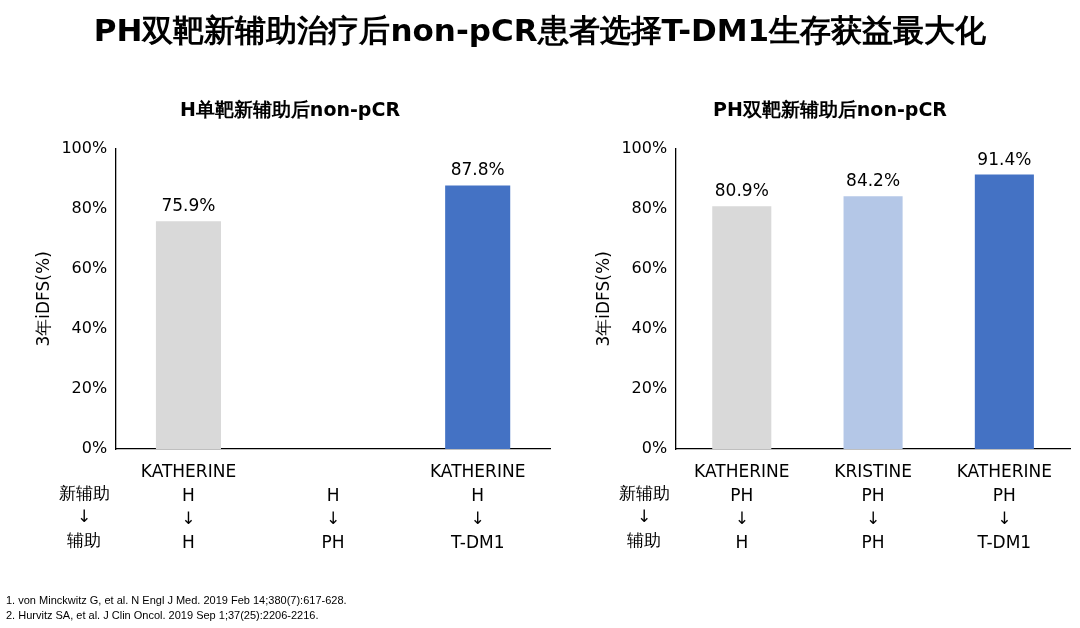 The height and width of the screenshot is (628, 1080). What do you see at coordinates (540, 30) in the screenshot?
I see `text: PH双靶新辅助治疗后non-pCR患者选择T-DM1生存获益最大化` at bounding box center [540, 30].